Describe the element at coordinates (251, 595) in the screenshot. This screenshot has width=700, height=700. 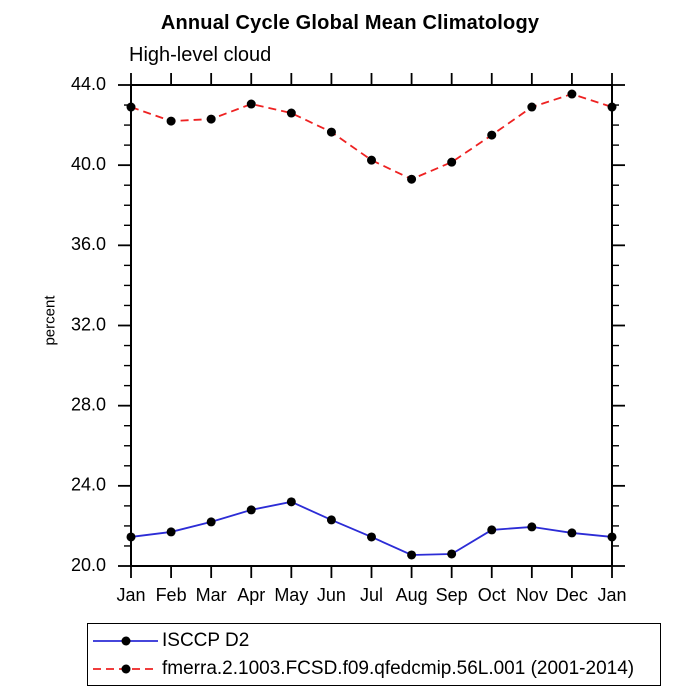
I see `x-tick-label: Apr` at that location.